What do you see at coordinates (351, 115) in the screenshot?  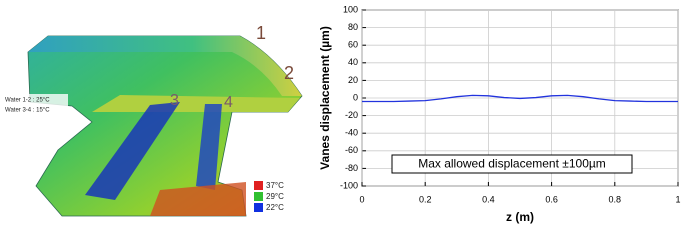 I see `y-tick-label: -20` at bounding box center [351, 115].